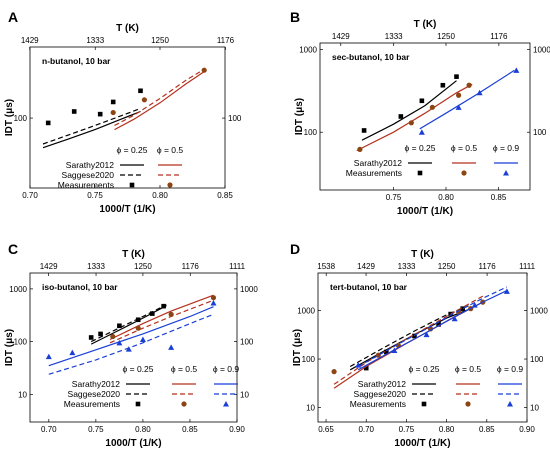  Describe the element at coordinates (309, 359) in the screenshot. I see `y-tick-label: 100` at that location.